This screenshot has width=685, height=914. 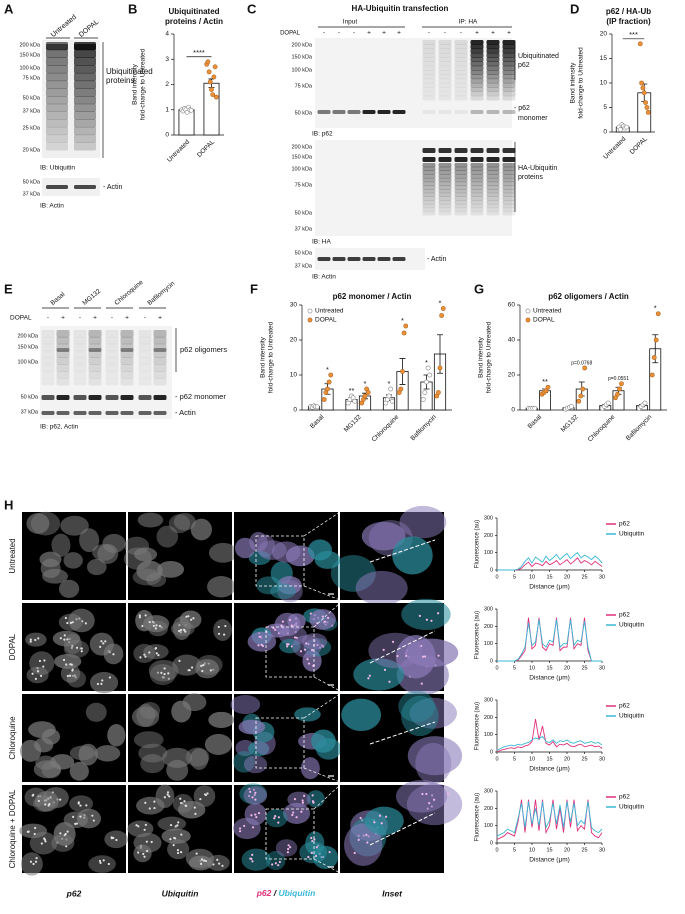 What do you see at coordinates (618, 379) in the screenshot?
I see `significance-label: p=0.0551` at bounding box center [618, 379].